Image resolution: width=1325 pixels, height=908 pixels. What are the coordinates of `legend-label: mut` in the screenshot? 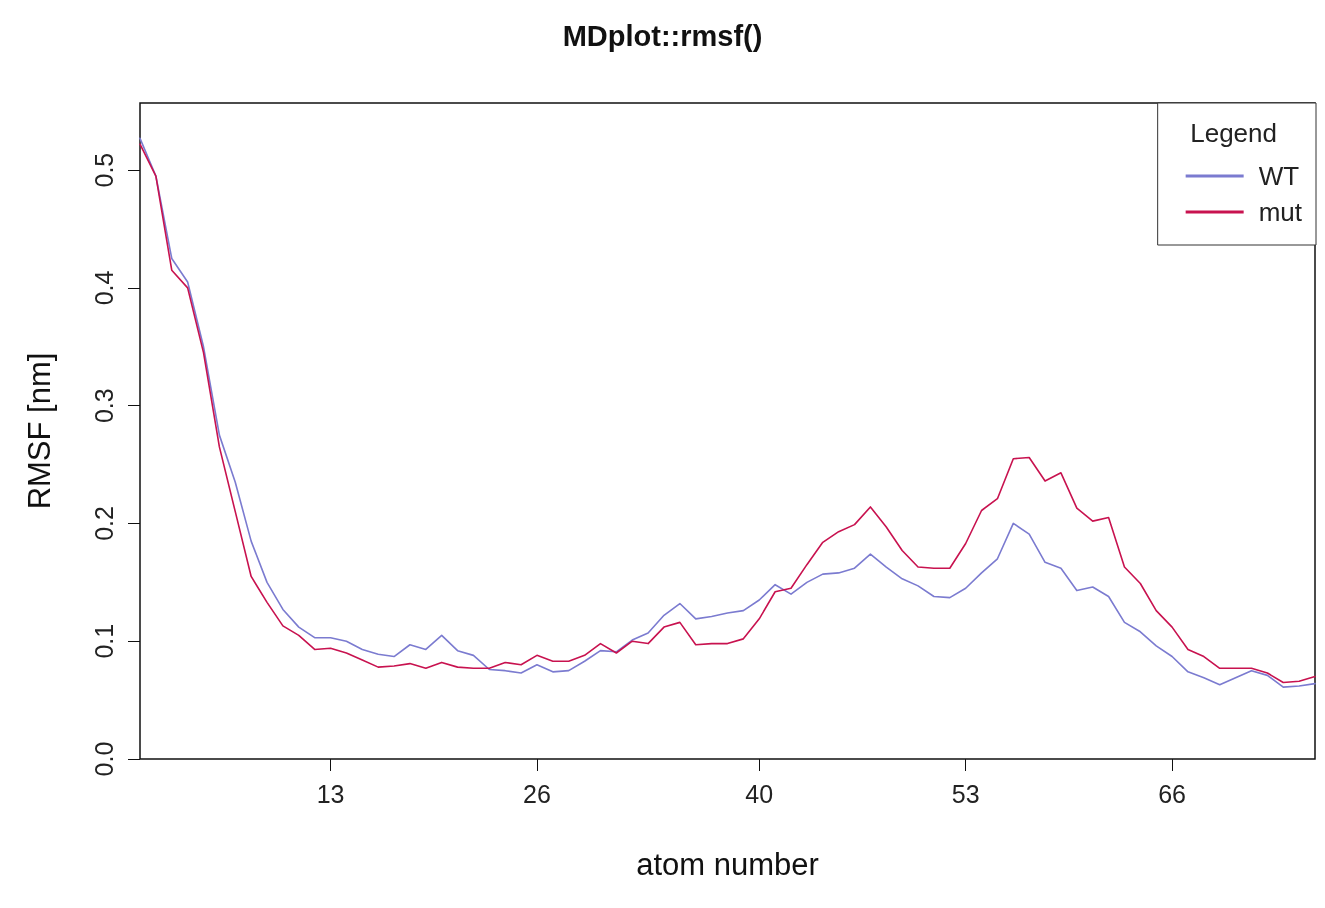 It's located at (1280, 212).